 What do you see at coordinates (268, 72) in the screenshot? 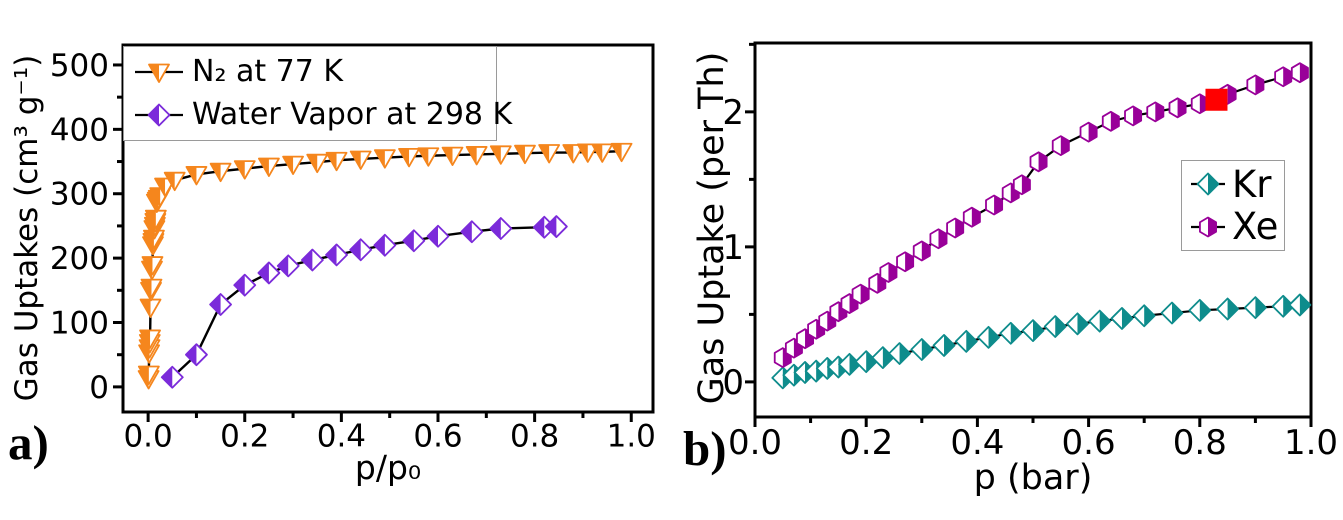
I see `n2-legend-label: N₂ at 77 K` at bounding box center [268, 72].